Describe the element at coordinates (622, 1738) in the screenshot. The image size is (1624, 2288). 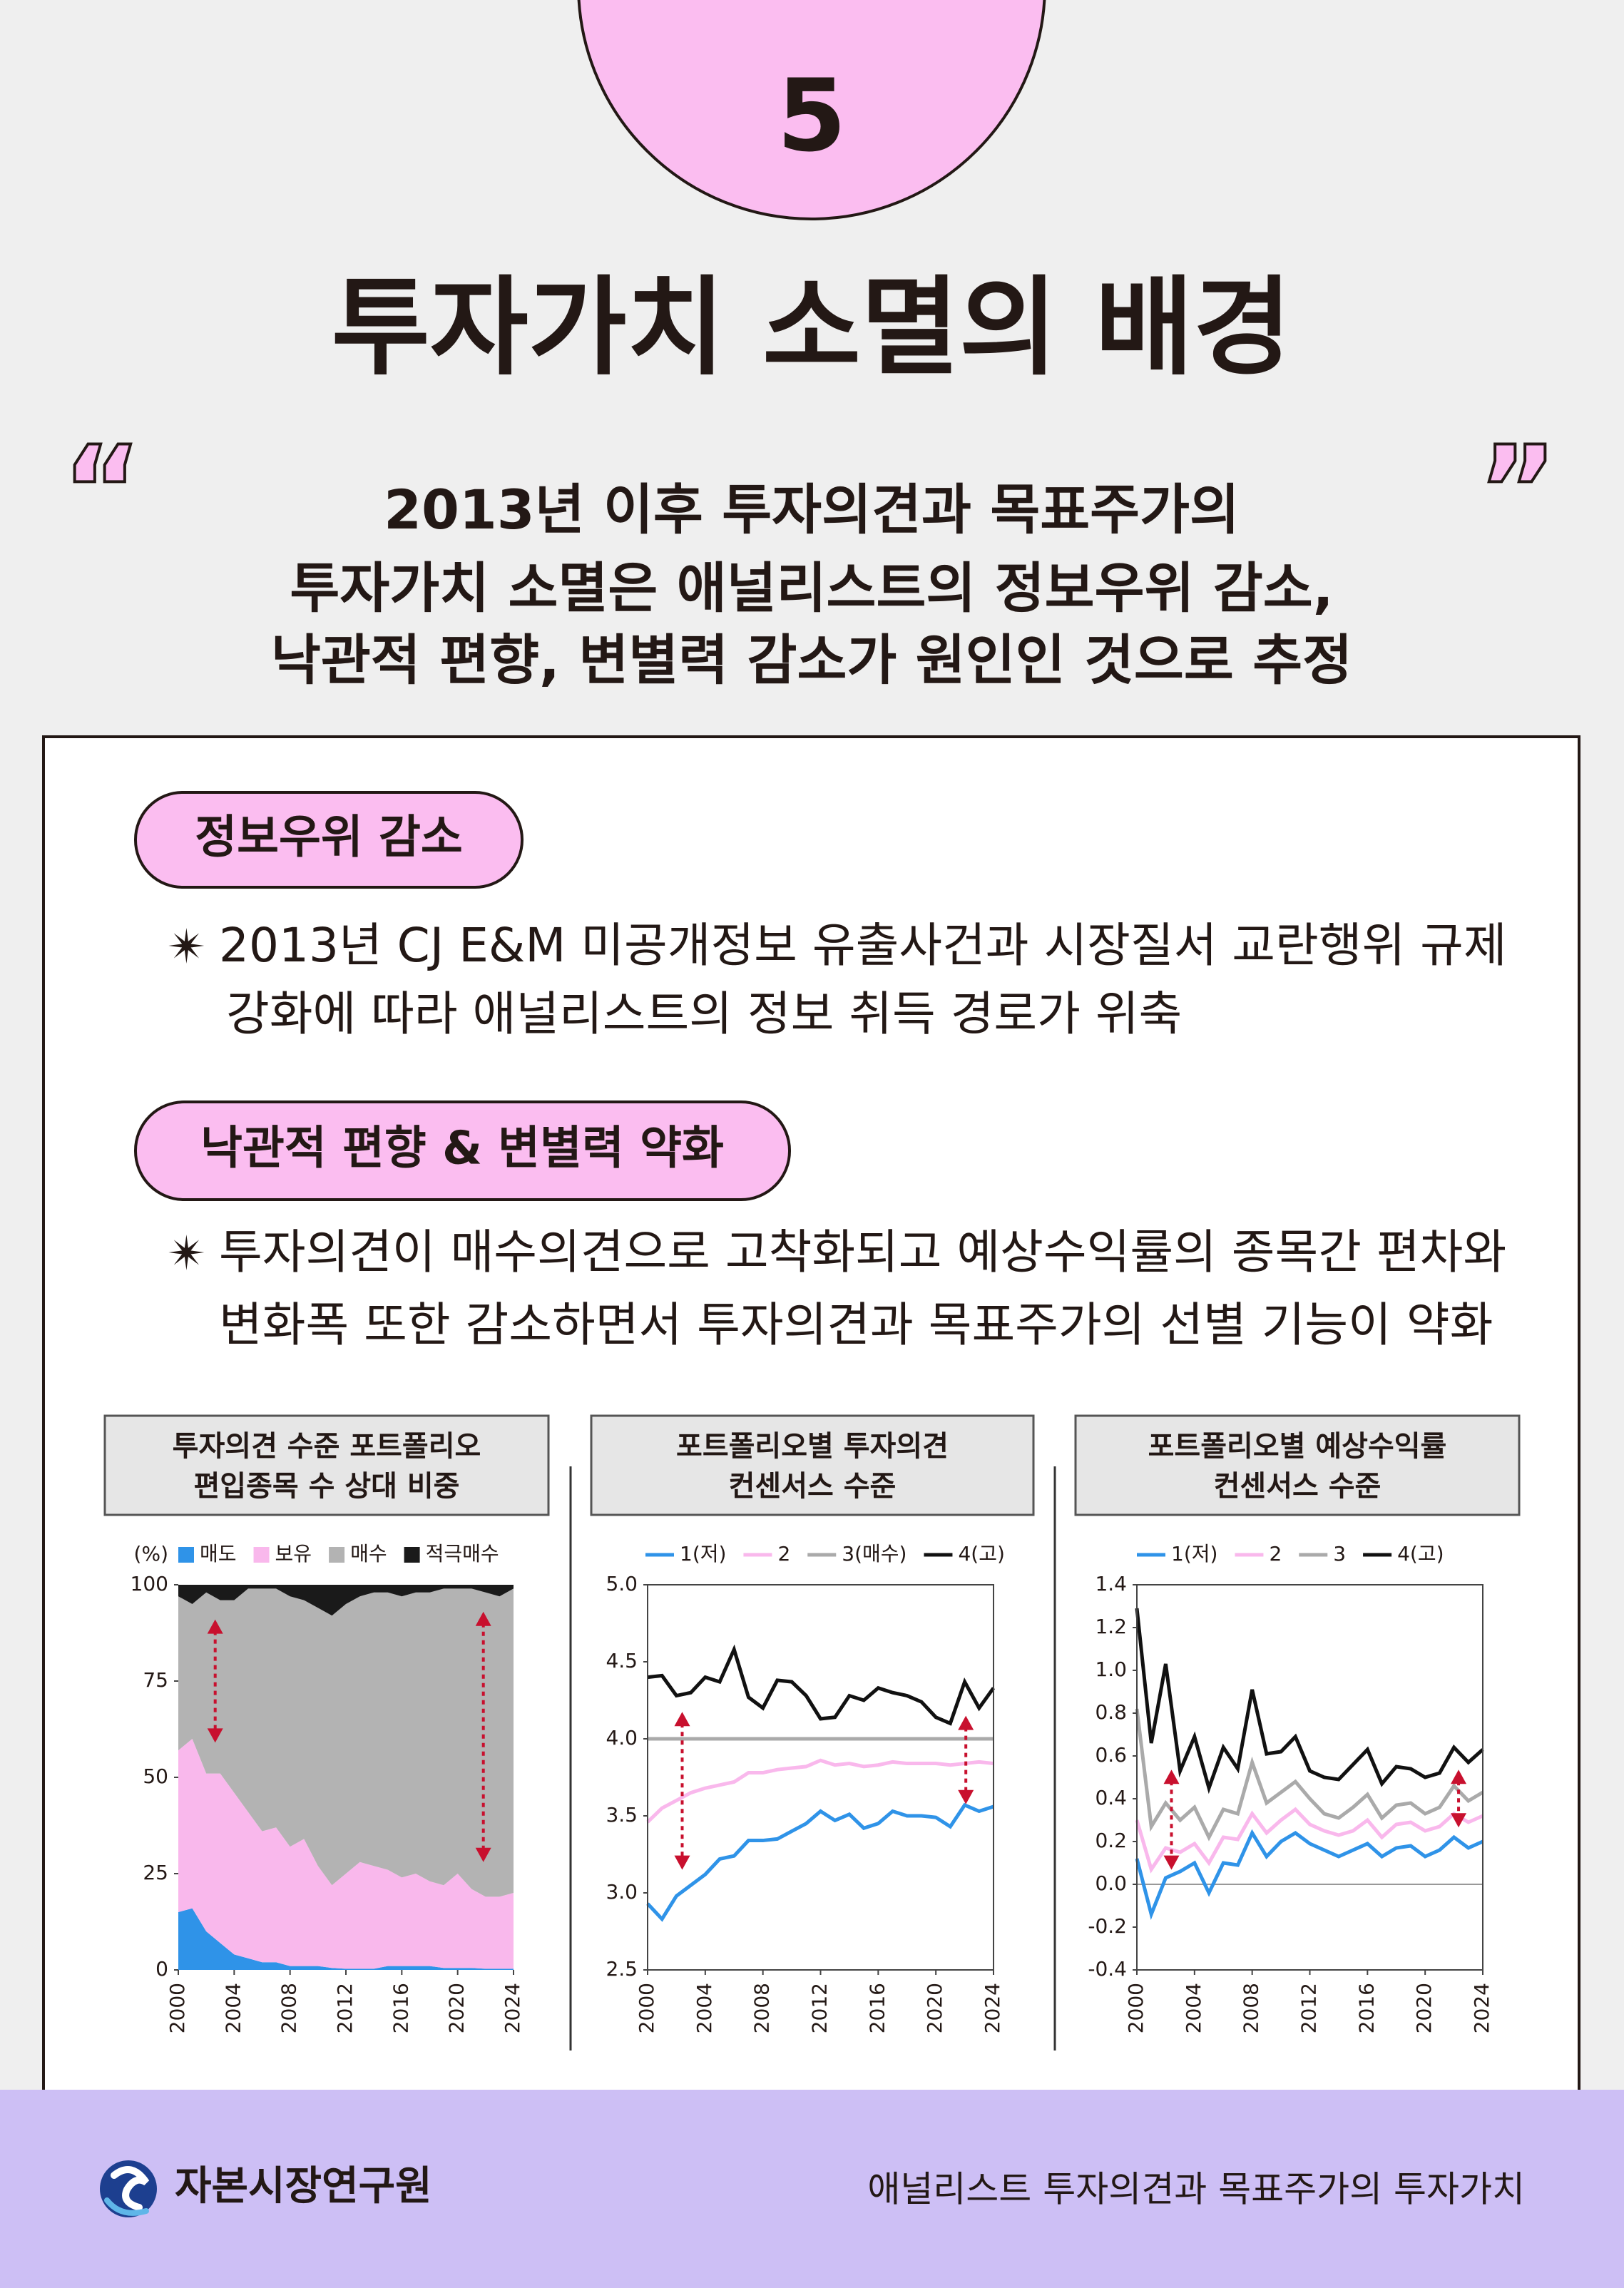
I see `y-tick-label: 4.0` at that location.